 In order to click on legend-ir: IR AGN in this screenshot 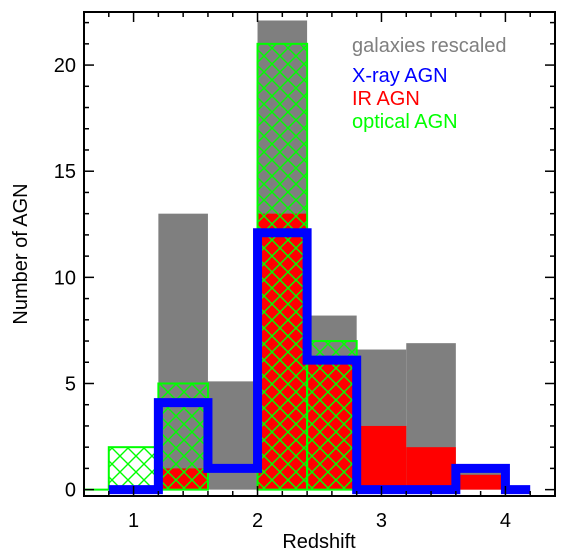, I will do `click(386, 99)`.